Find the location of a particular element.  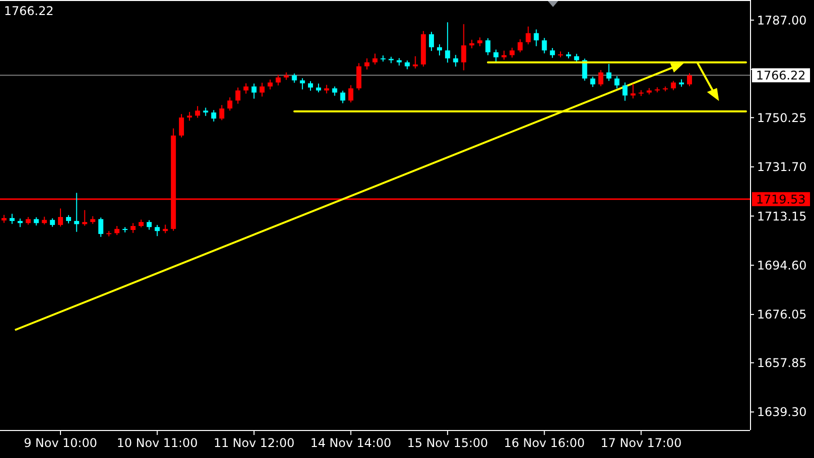

x-tick-label: 16 Nov 16:00 is located at coordinates (544, 443).